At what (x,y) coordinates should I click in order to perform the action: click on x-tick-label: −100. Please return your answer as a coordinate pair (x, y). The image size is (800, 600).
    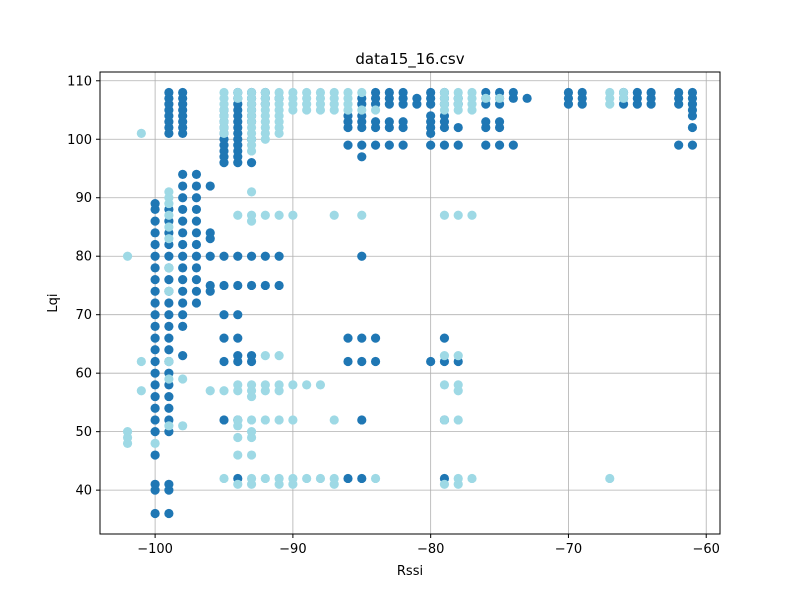
    Looking at the image, I should click on (155, 549).